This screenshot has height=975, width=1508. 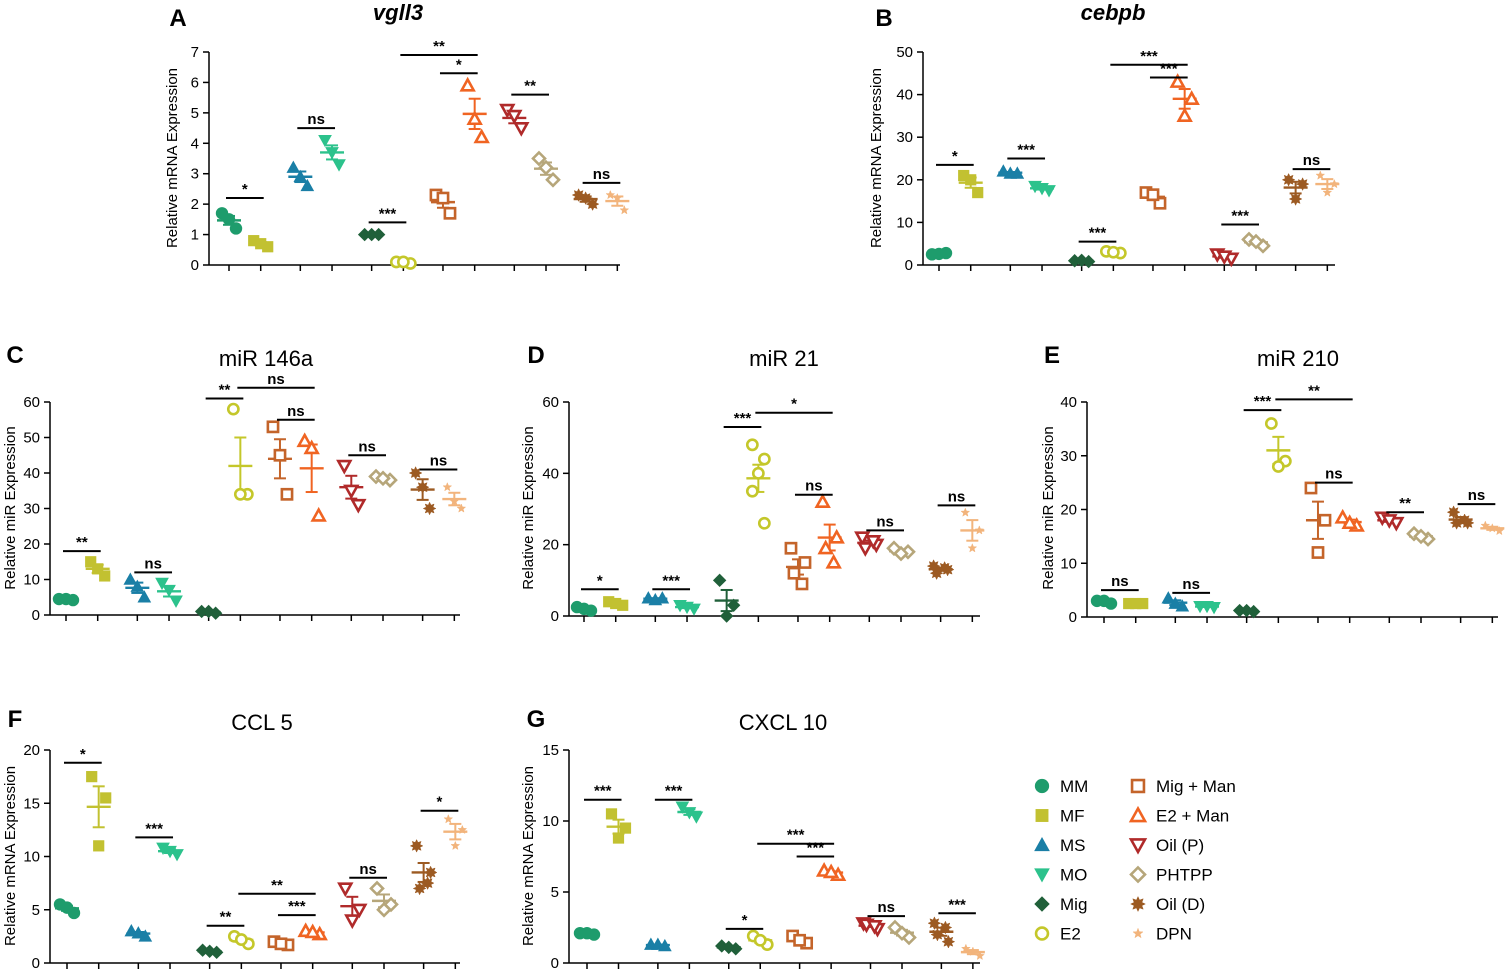 I want to click on legend-label: Oil (P), so click(x=1180, y=845).